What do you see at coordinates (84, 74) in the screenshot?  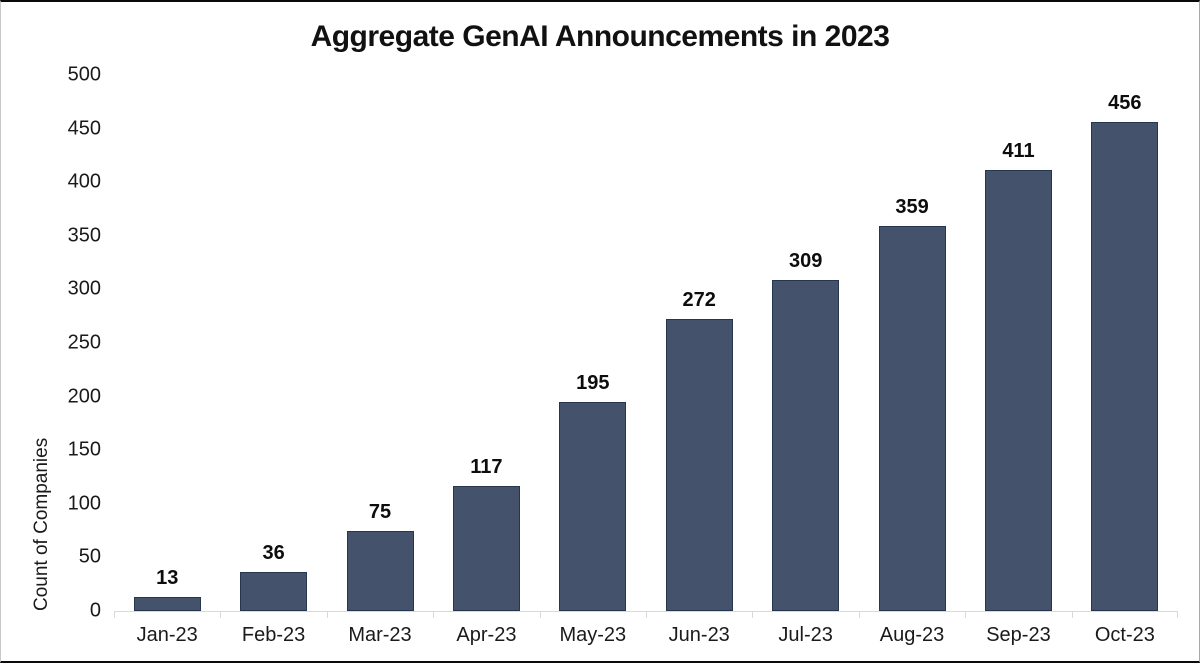 I see `y-axis-tick-label: 500` at bounding box center [84, 74].